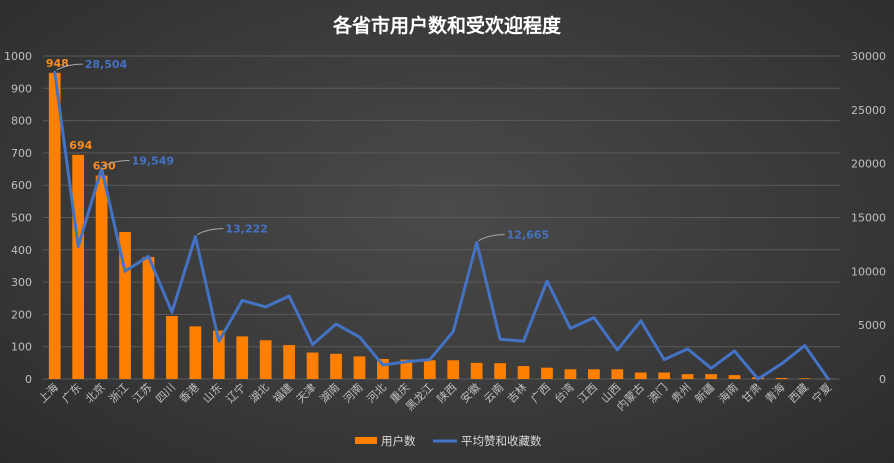 This screenshot has height=463, width=894. Describe the element at coordinates (189, 393) in the screenshot. I see `category-label: 香港` at that location.